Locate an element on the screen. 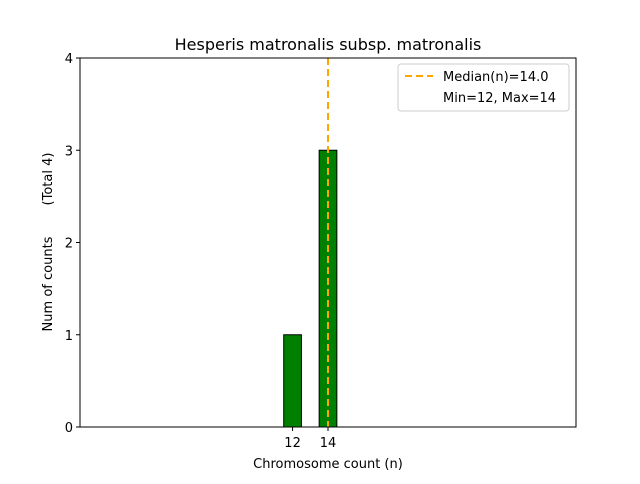 This screenshot has width=640, height=484. y-tick-label: 2 is located at coordinates (69, 244).